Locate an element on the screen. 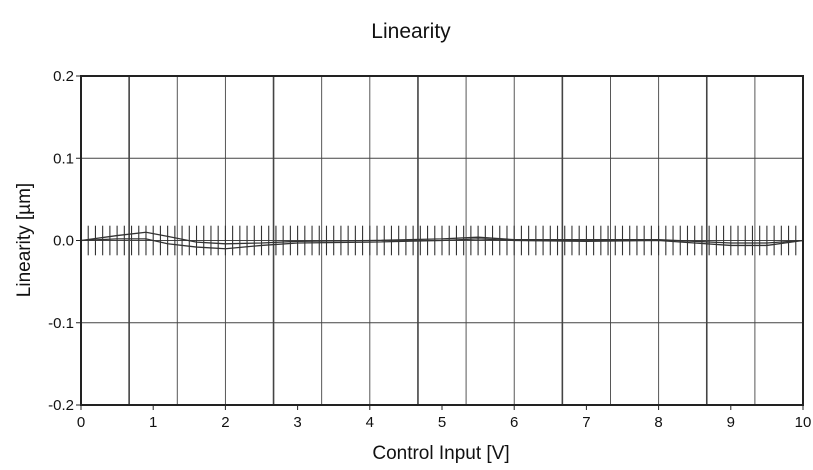 This screenshot has height=470, width=813. x-tick-label: 5 is located at coordinates (442, 422).